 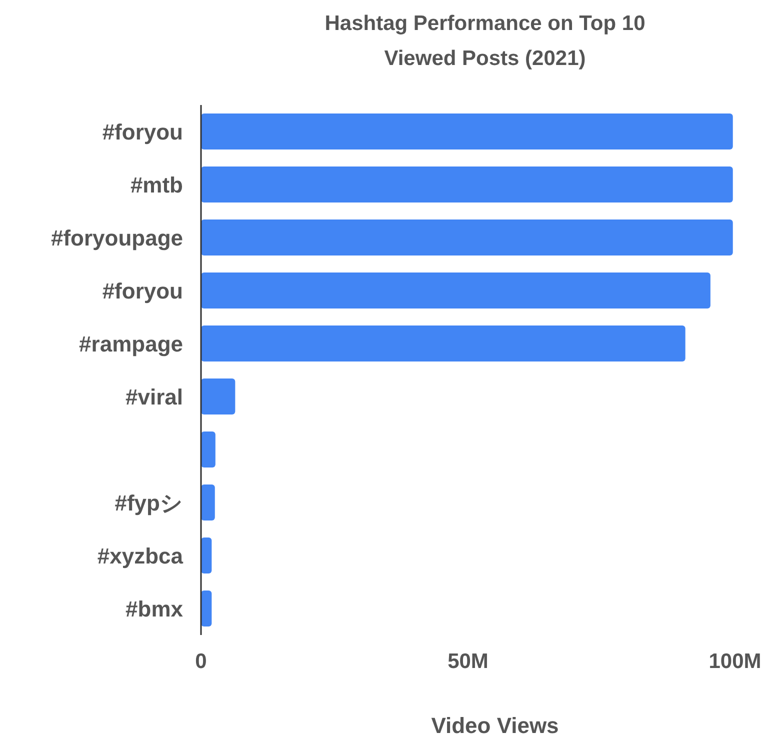 What do you see at coordinates (485, 41) in the screenshot?
I see `title: Hashtag Performance on Top 10 Viewed Posts (2021)` at bounding box center [485, 41].